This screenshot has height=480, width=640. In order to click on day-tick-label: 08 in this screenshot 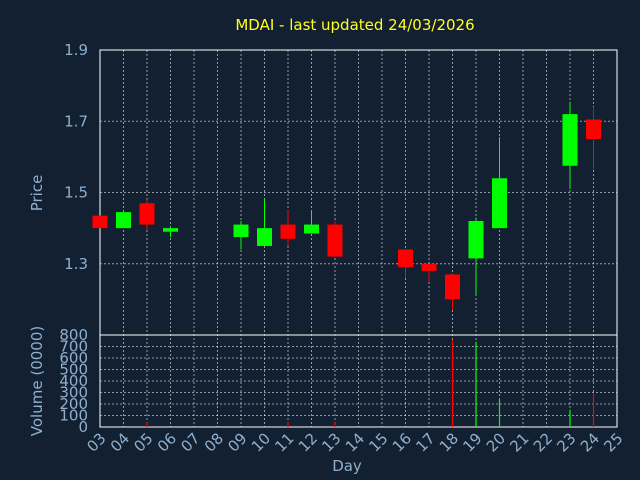, I will do `click(214, 442)`.